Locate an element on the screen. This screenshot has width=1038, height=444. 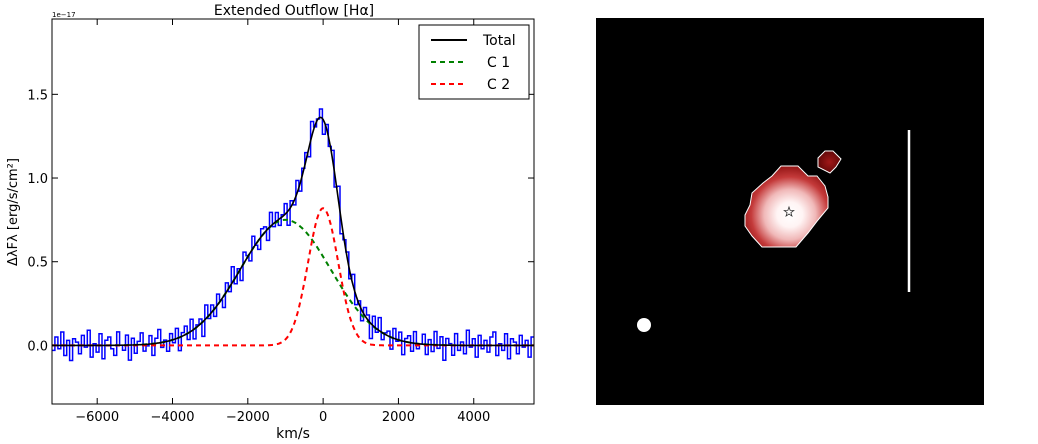
y-tick-label: 1.0 is located at coordinates (37, 179).